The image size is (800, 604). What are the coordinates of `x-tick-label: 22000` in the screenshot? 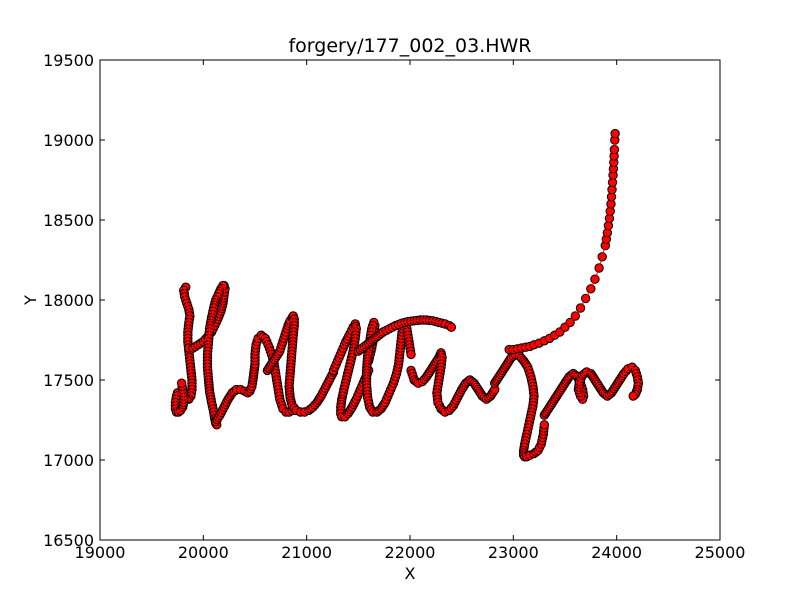 It's located at (410, 552).